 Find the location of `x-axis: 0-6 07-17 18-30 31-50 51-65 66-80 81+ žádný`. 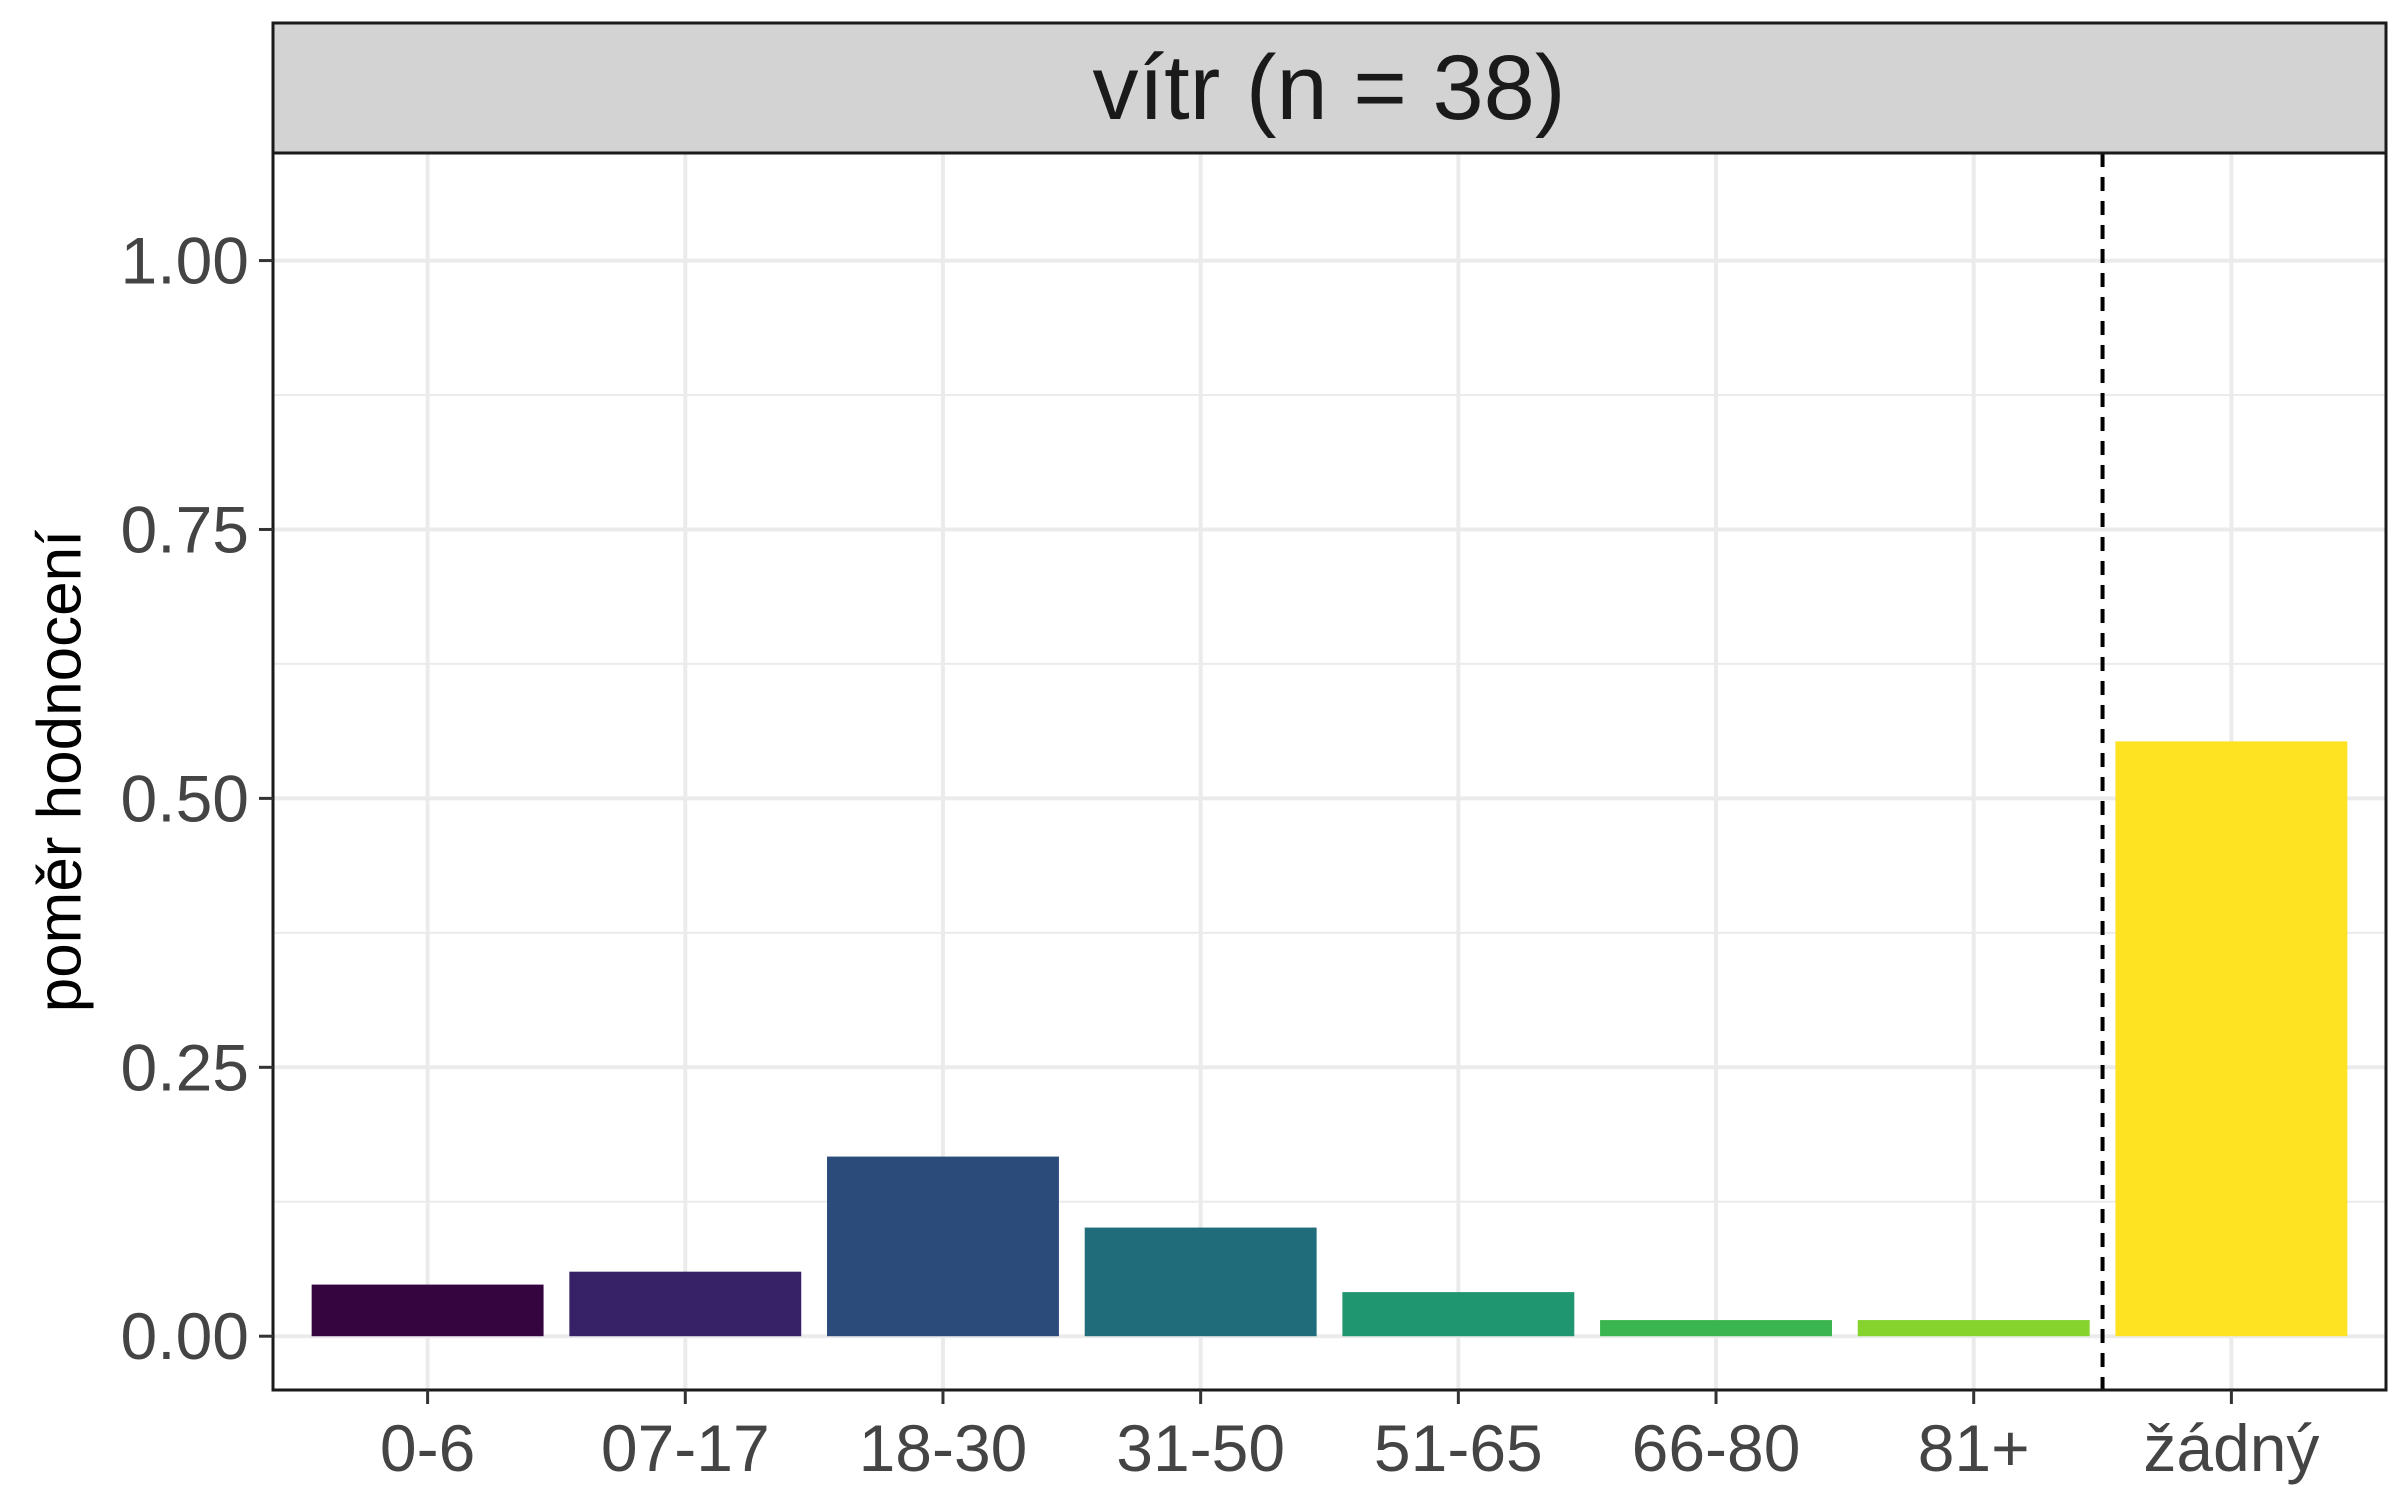

x-axis: 0-6 07-17 18-30 31-50 51-65 66-80 81+ žádný is located at coordinates (1349, 1437).